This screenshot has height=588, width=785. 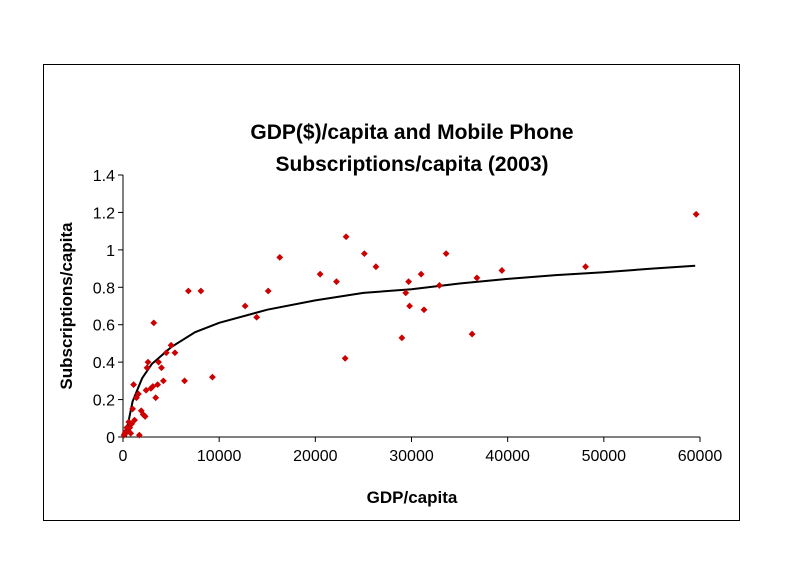 What do you see at coordinates (104, 363) in the screenshot?
I see `y-tick-label: 0.4` at bounding box center [104, 363].